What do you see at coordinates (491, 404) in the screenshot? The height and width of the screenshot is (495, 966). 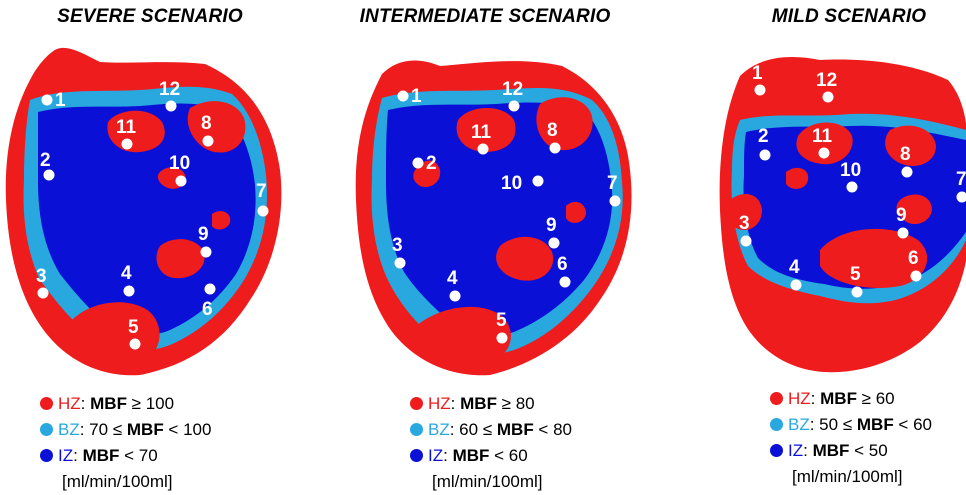 I see `legend-hz: HZ: MBF ≥ 80` at bounding box center [491, 404].